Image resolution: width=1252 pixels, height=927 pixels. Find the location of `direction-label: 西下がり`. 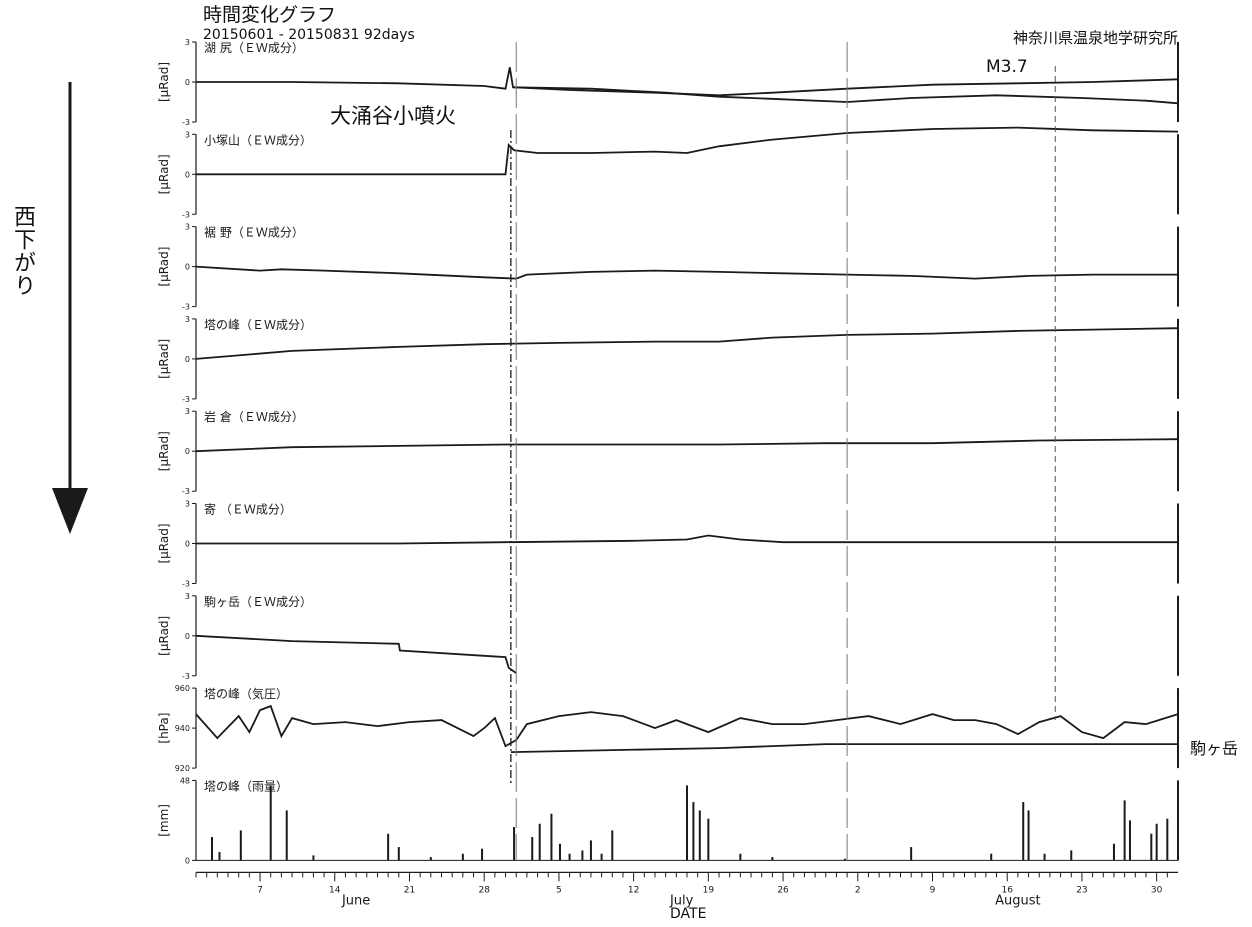

direction-label: 西下がり is located at coordinates (22, 251).